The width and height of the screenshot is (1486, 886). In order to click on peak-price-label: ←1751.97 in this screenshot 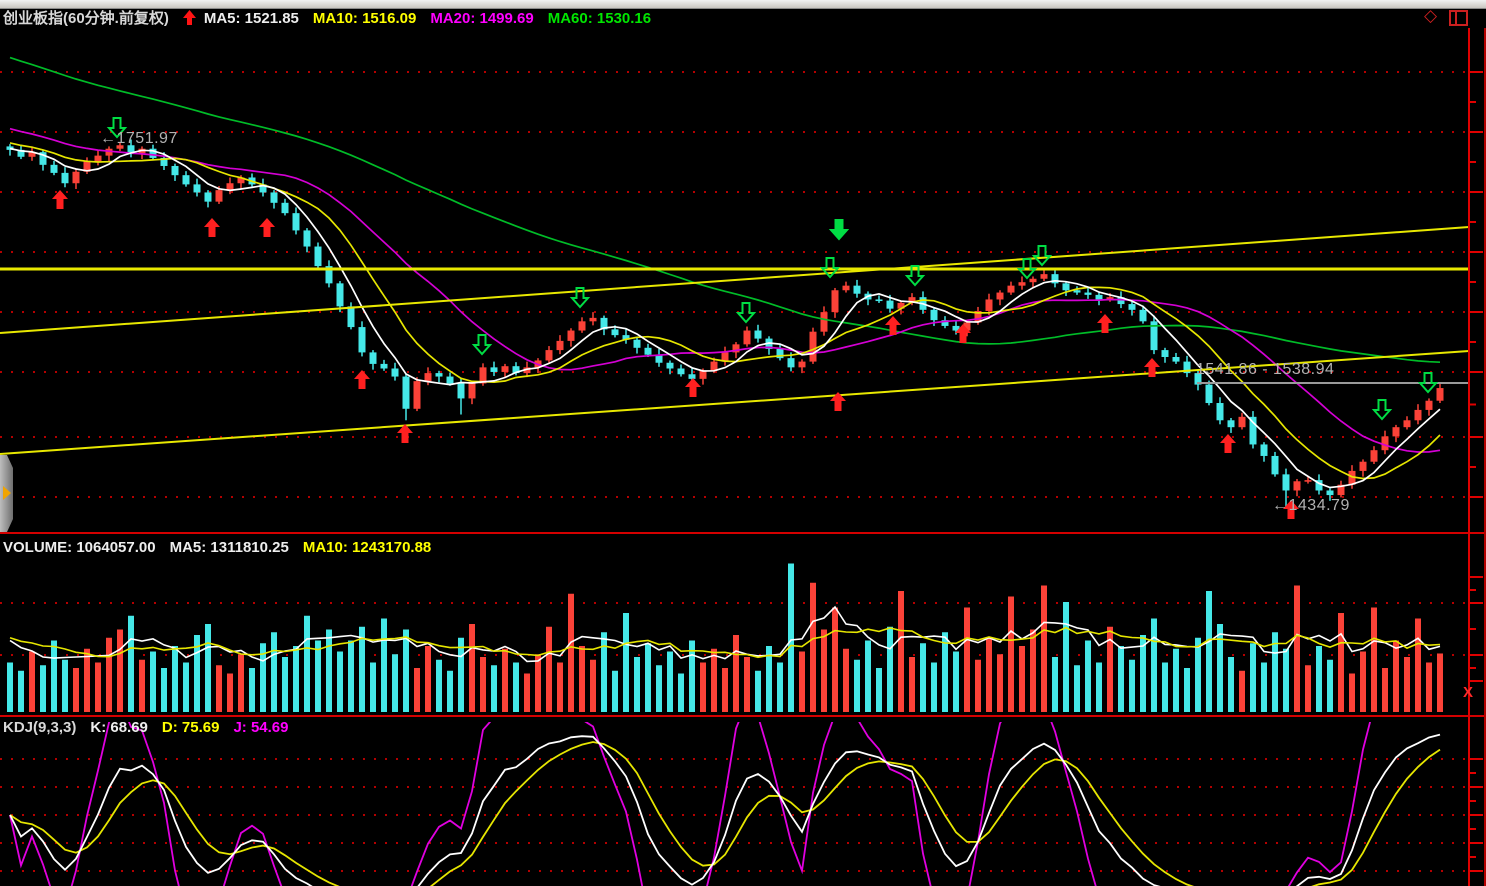, I will do `click(139, 138)`.